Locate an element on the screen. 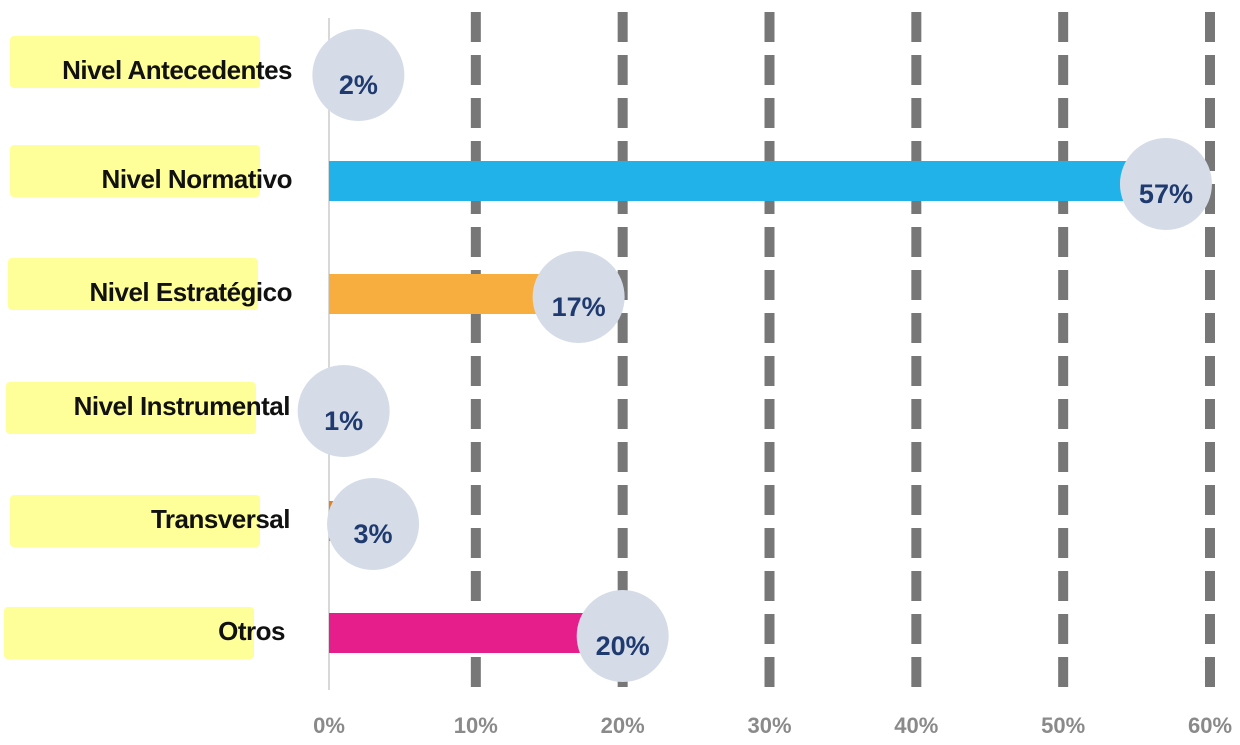  value-label: 2% is located at coordinates (358, 85).